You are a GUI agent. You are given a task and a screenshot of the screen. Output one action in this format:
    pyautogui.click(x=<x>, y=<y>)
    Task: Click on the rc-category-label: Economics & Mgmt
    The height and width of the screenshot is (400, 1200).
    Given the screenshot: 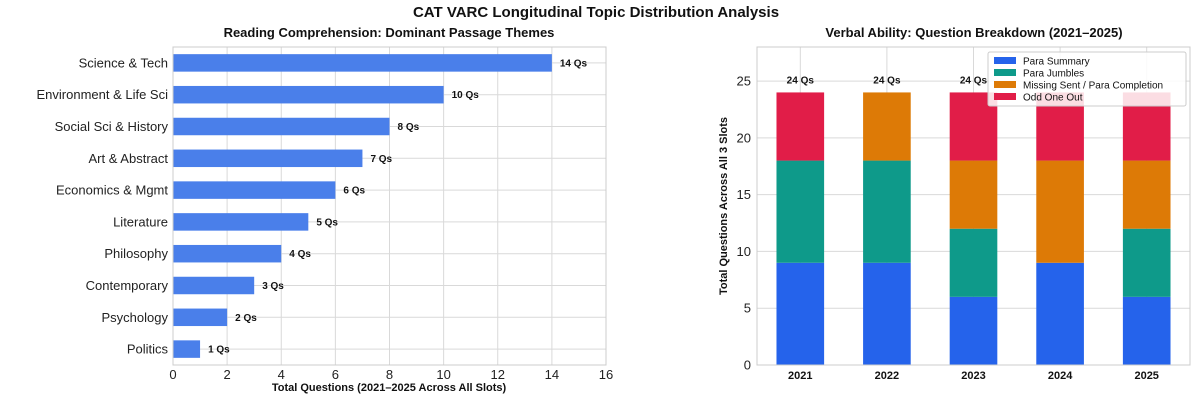 What is the action you would take?
    pyautogui.click(x=112, y=190)
    